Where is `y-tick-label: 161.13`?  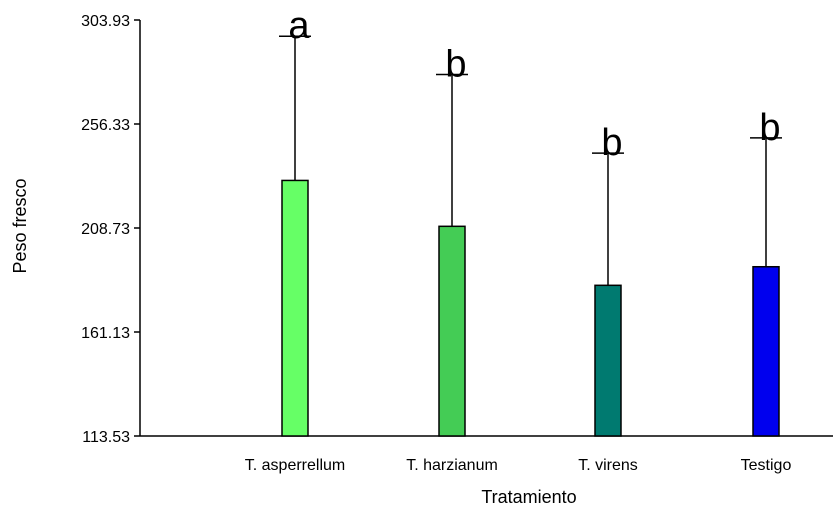 y-tick-label: 161.13 is located at coordinates (105, 333).